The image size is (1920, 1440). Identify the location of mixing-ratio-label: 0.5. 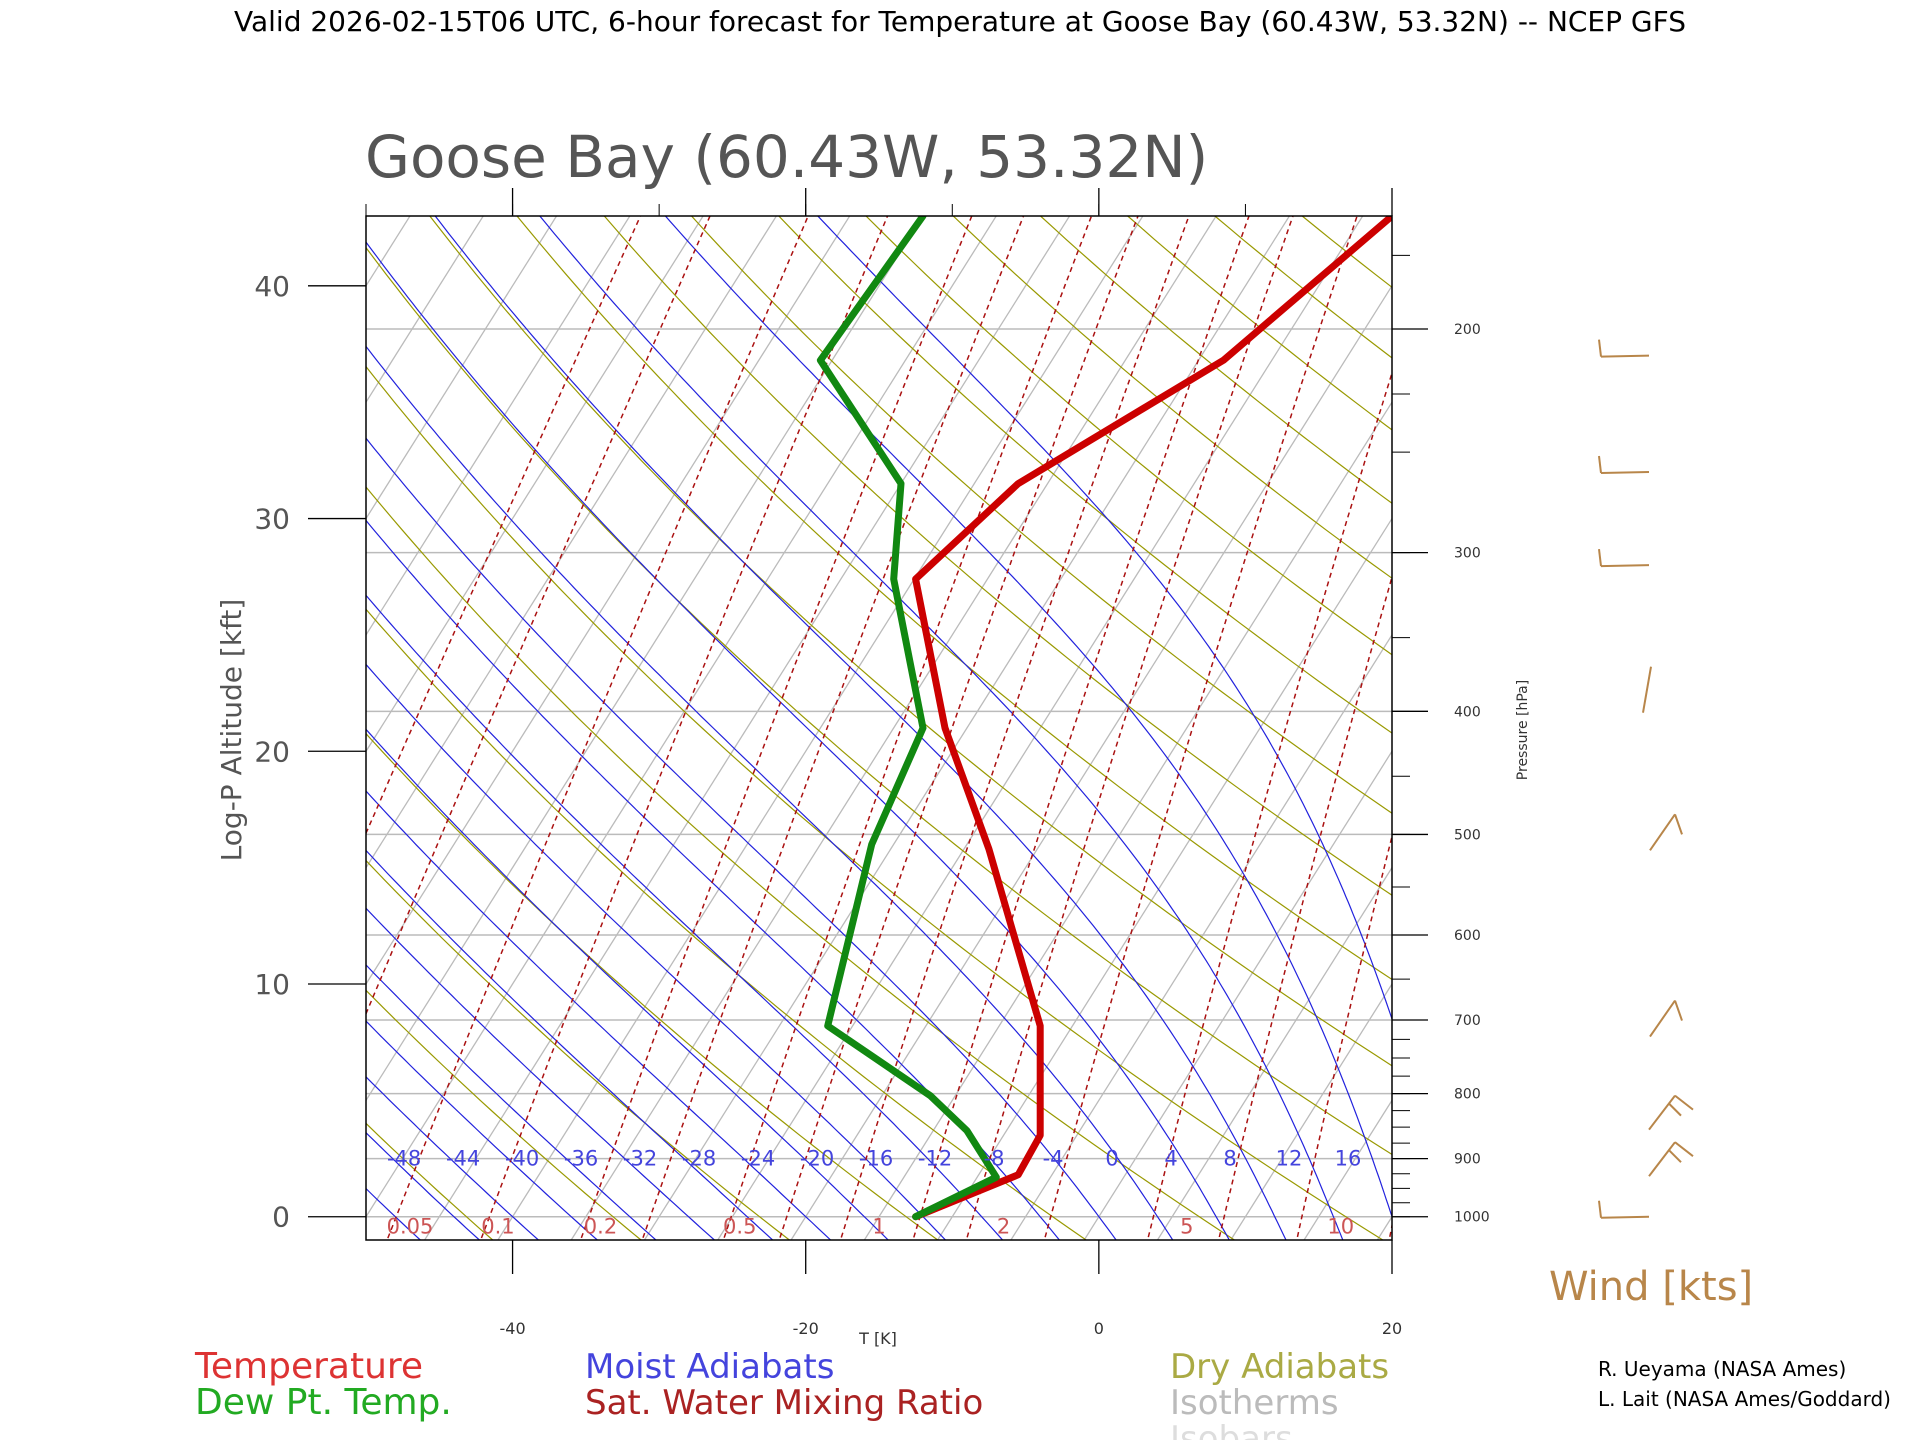
(739, 1227).